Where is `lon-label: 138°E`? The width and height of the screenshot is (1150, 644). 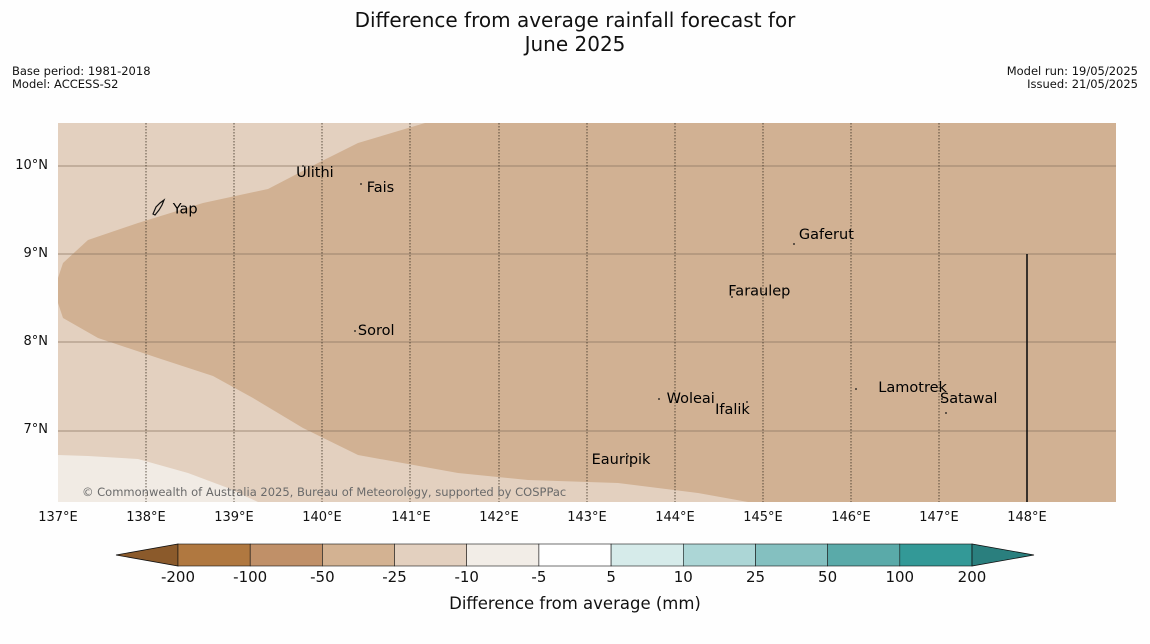
lon-label: 138°E is located at coordinates (146, 517).